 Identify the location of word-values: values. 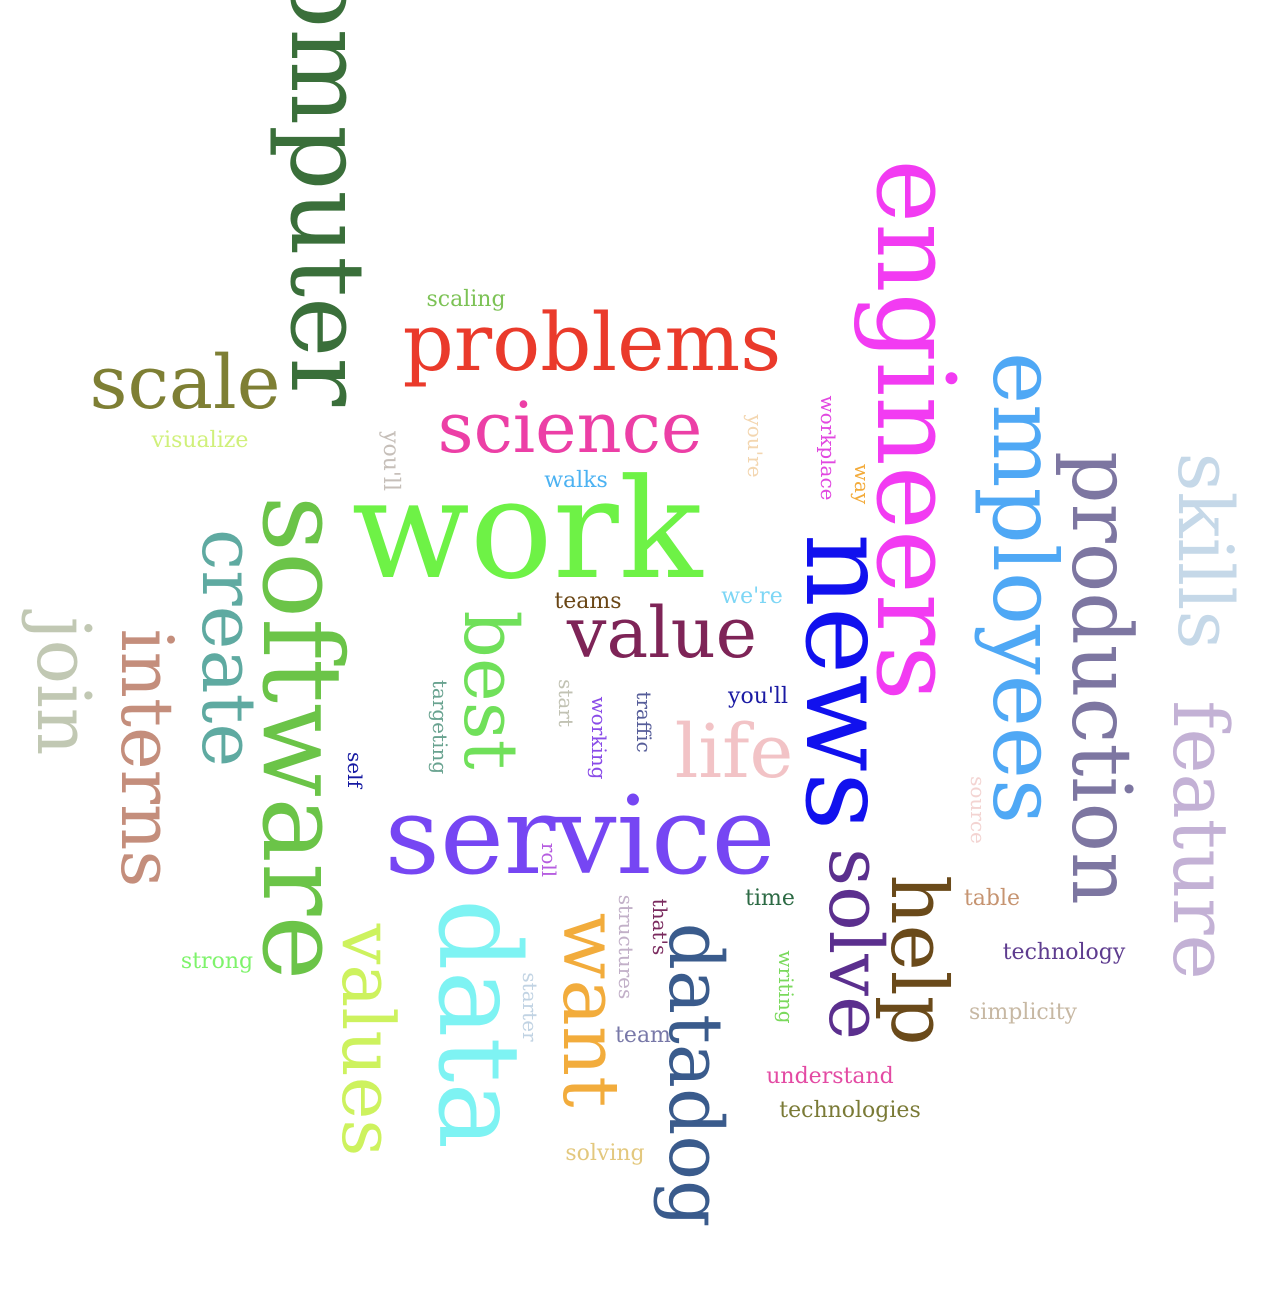
(368, 1040).